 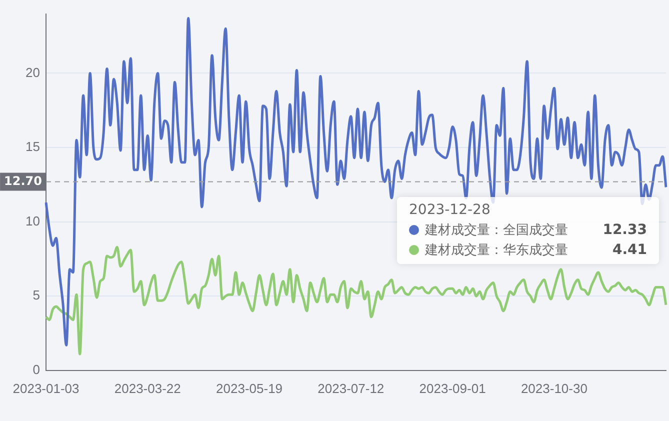 I want to click on x-tick-label: 2023-10-30, so click(x=554, y=388).